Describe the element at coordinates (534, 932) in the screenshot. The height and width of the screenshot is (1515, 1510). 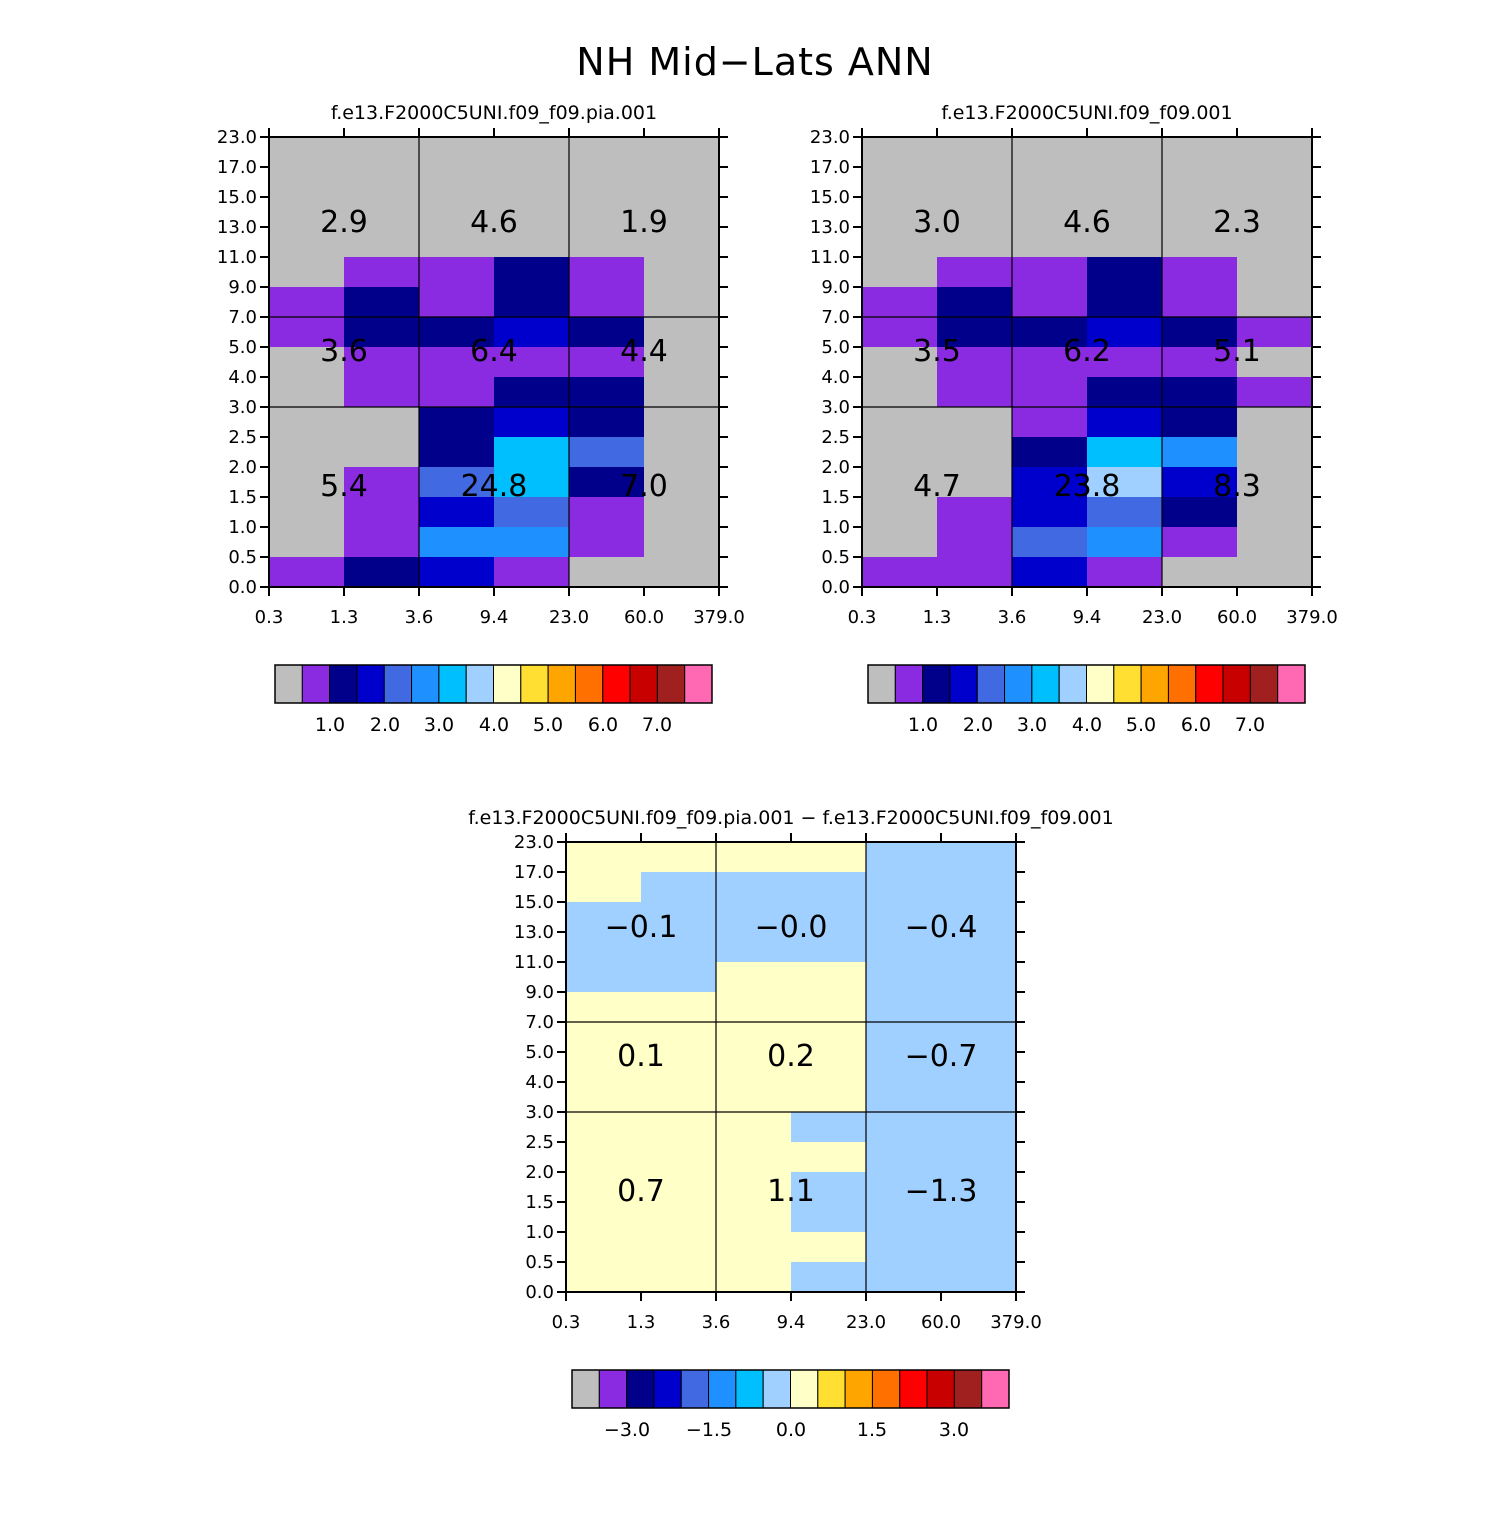
I see `y-tick-label: 13.0` at that location.